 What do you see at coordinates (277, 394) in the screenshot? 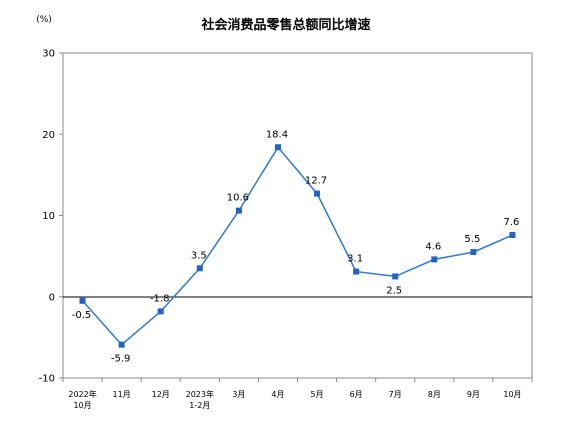
I see `x-tick-label: 4月` at bounding box center [277, 394].